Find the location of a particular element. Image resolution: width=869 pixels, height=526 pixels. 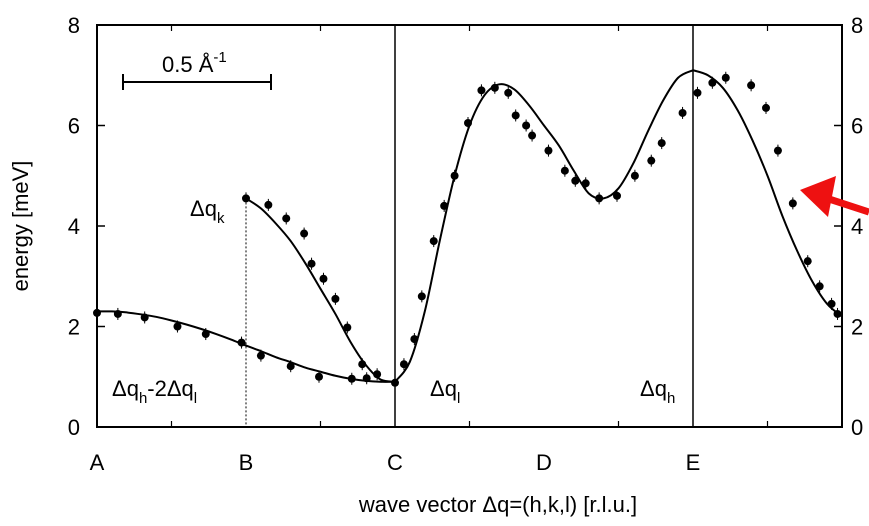

x-tick-label: E is located at coordinates (693, 462).